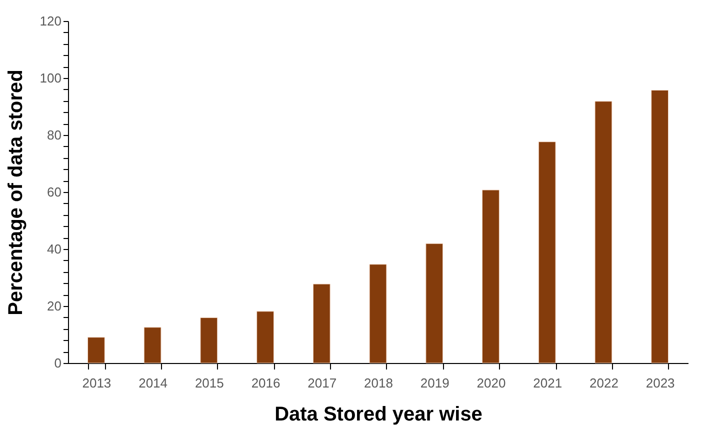 The height and width of the screenshot is (441, 726). Describe the element at coordinates (209, 383) in the screenshot. I see `x-tick-label: 2015` at that location.